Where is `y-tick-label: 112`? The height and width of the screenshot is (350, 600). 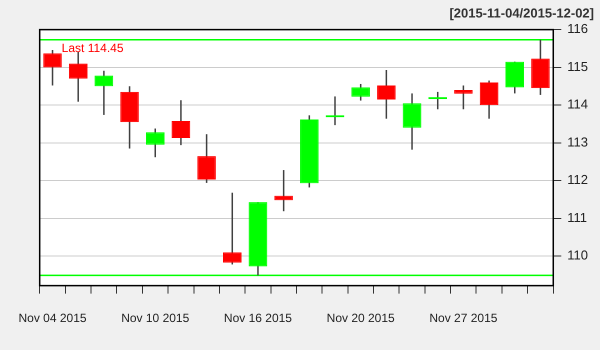 y-tick-label: 112 is located at coordinates (577, 180).